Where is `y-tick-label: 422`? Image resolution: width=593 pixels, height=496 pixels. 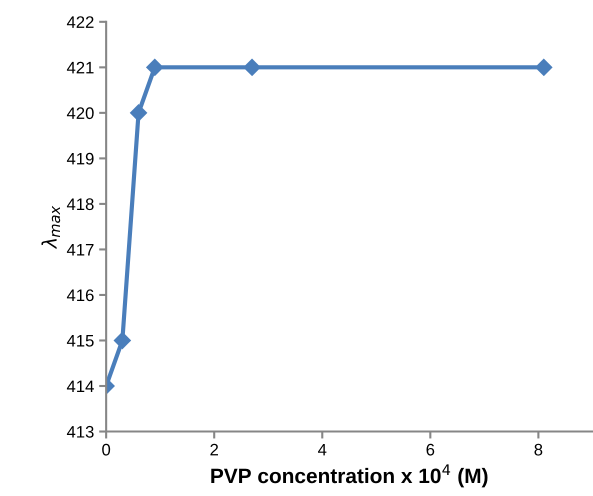
y-tick-label: 422 is located at coordinates (80, 22).